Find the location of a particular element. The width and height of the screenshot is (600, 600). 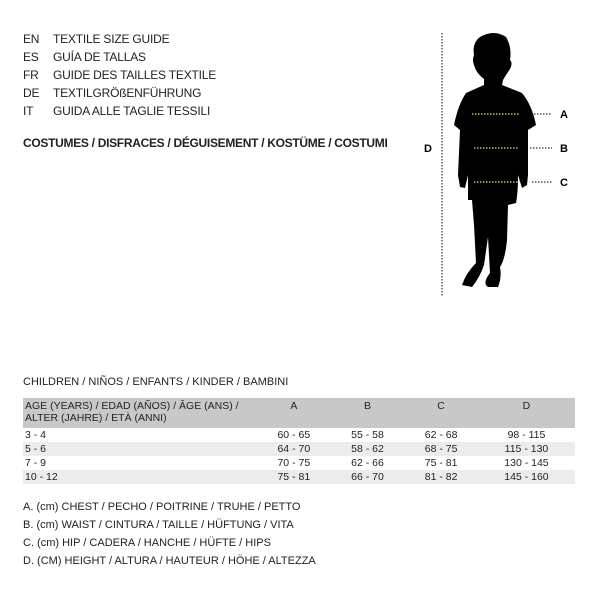

cell: 81 - 82 is located at coordinates (441, 477).